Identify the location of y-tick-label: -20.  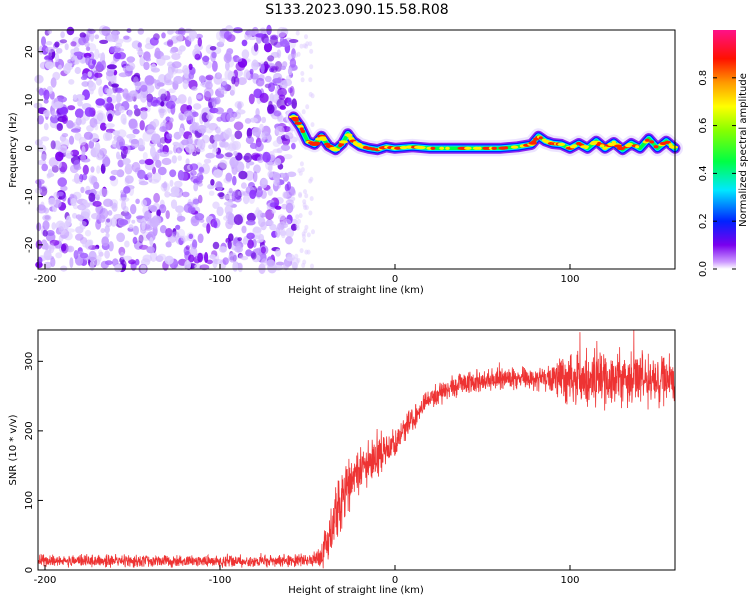
(29, 245).